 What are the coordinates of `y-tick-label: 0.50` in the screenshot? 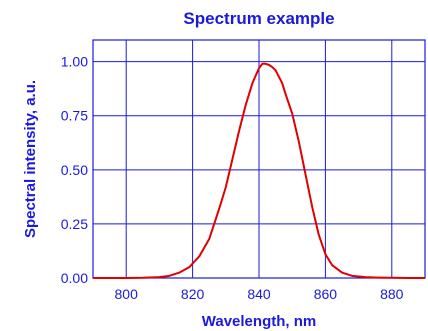 It's located at (74, 170).